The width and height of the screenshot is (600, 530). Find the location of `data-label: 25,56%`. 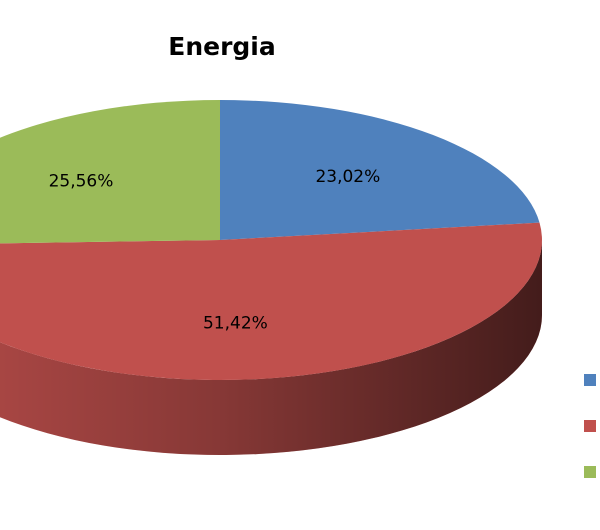

data-label: 25,56% is located at coordinates (81, 182).